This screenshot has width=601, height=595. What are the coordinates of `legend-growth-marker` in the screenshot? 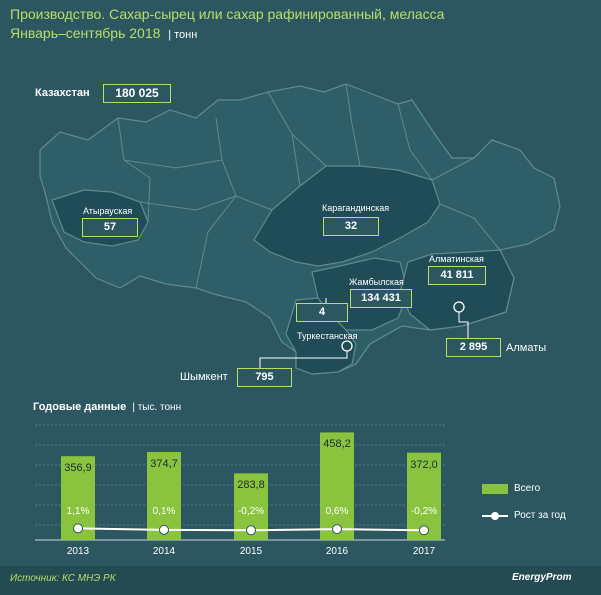 It's located at (495, 516).